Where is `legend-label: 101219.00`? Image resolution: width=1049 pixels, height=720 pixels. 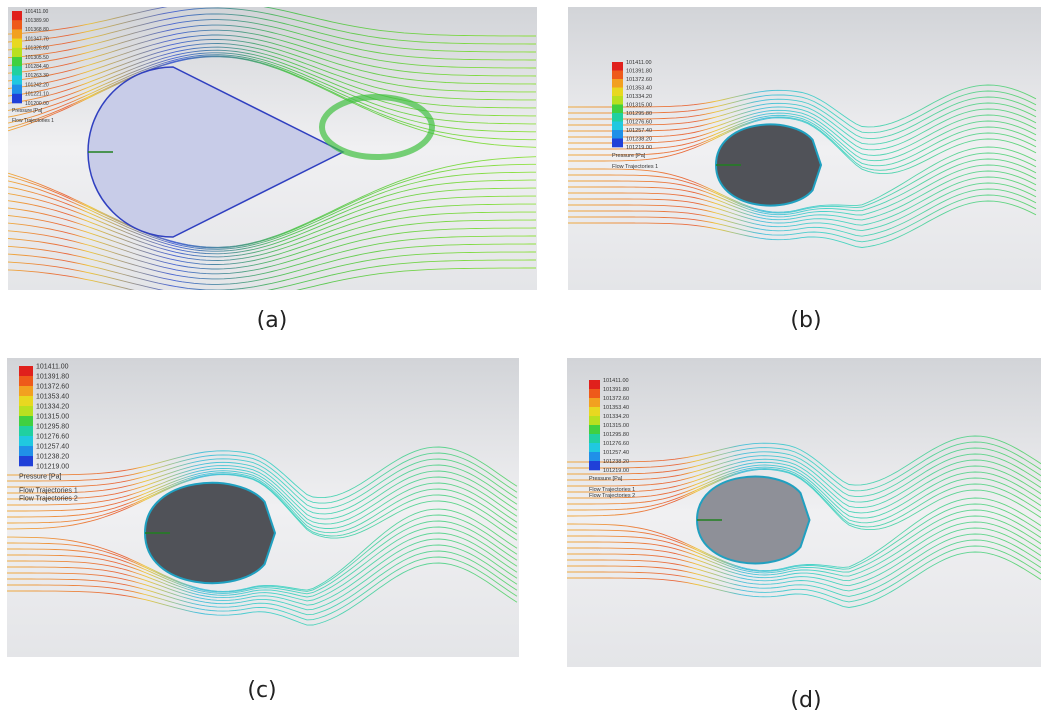
legend-label: 101219.00 is located at coordinates (616, 471).